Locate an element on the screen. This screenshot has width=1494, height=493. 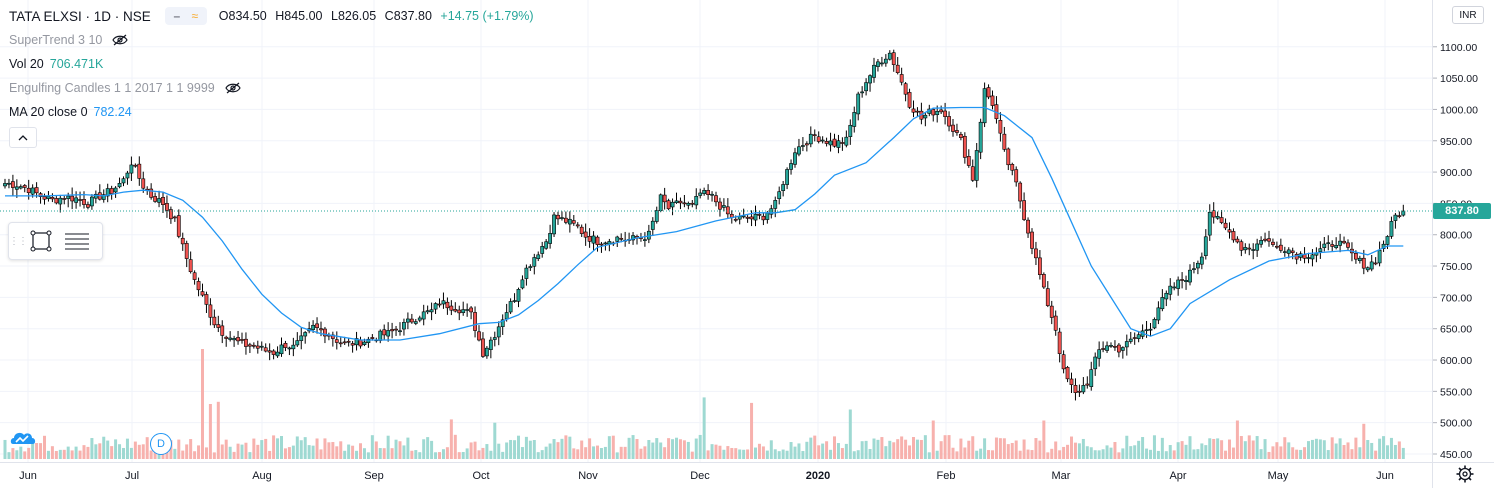
volume-legend: Vol 20 706.471K is located at coordinates (56, 64).